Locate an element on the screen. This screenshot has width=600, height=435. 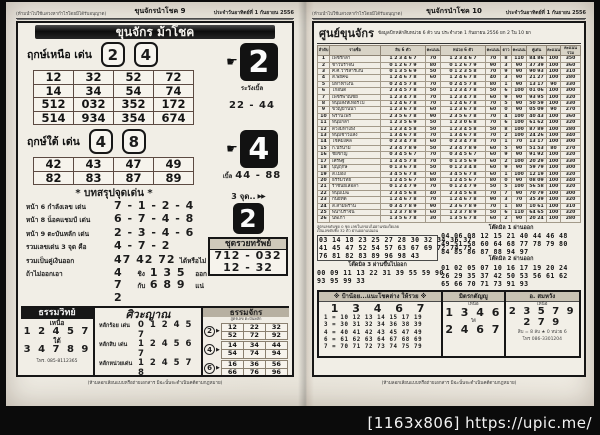
score-cell: 100 is located at coordinates (553, 219).